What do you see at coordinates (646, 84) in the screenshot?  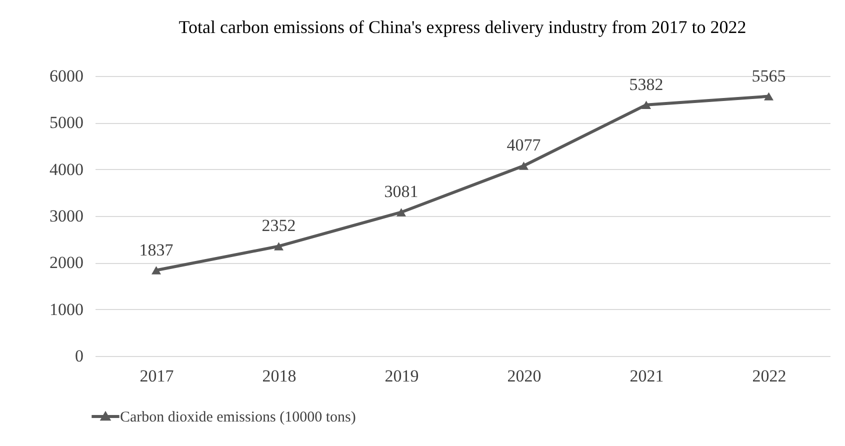 I see `data-label: 5382` at bounding box center [646, 84].